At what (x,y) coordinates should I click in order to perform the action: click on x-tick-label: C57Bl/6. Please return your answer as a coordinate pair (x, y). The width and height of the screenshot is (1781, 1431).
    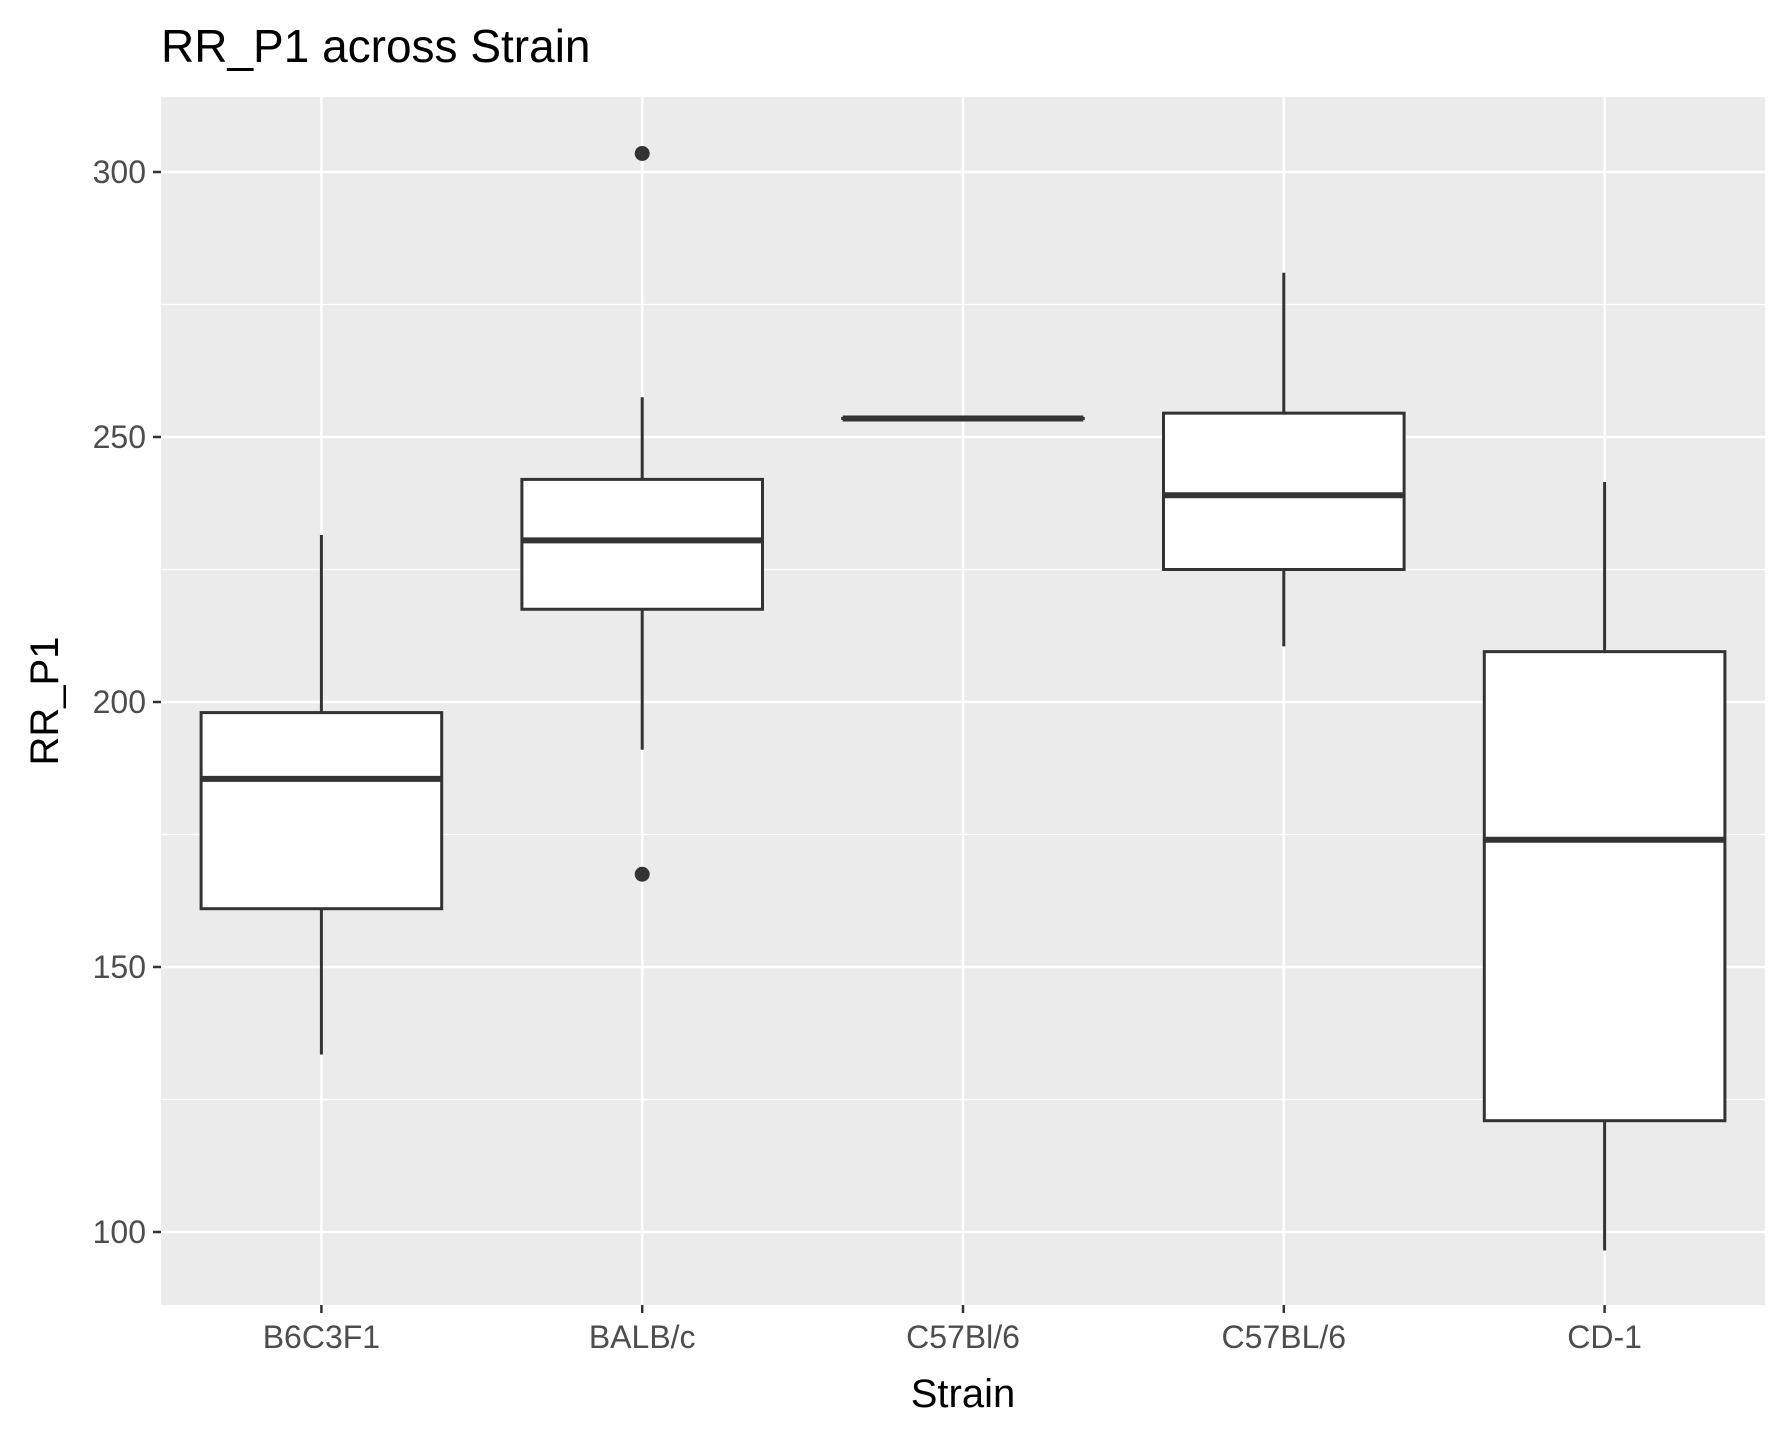
    Looking at the image, I should click on (963, 1337).